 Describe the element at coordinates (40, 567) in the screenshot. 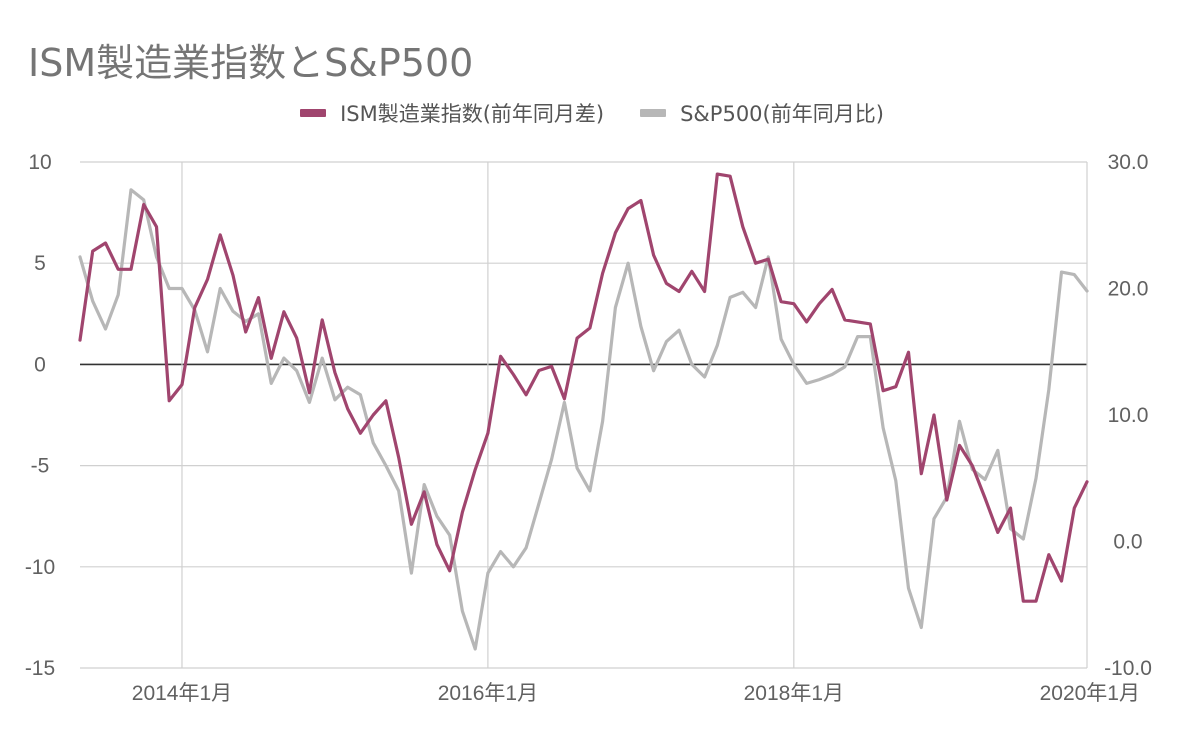

I see `left-tick-label: -10` at that location.